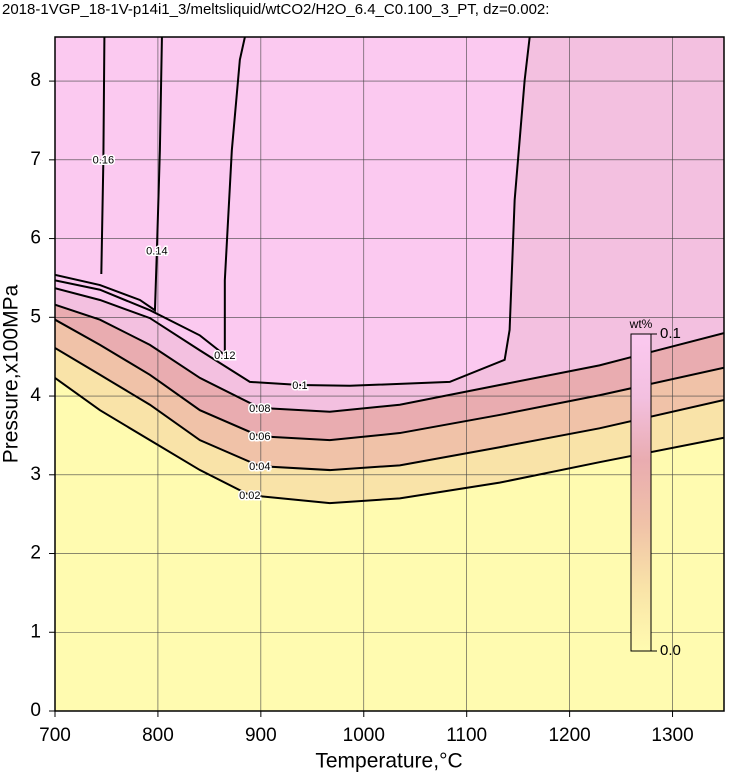 Image resolution: width=734 pixels, height=776 pixels. What do you see at coordinates (249, 496) in the screenshot?
I see `contour-label: 0.02` at bounding box center [249, 496].